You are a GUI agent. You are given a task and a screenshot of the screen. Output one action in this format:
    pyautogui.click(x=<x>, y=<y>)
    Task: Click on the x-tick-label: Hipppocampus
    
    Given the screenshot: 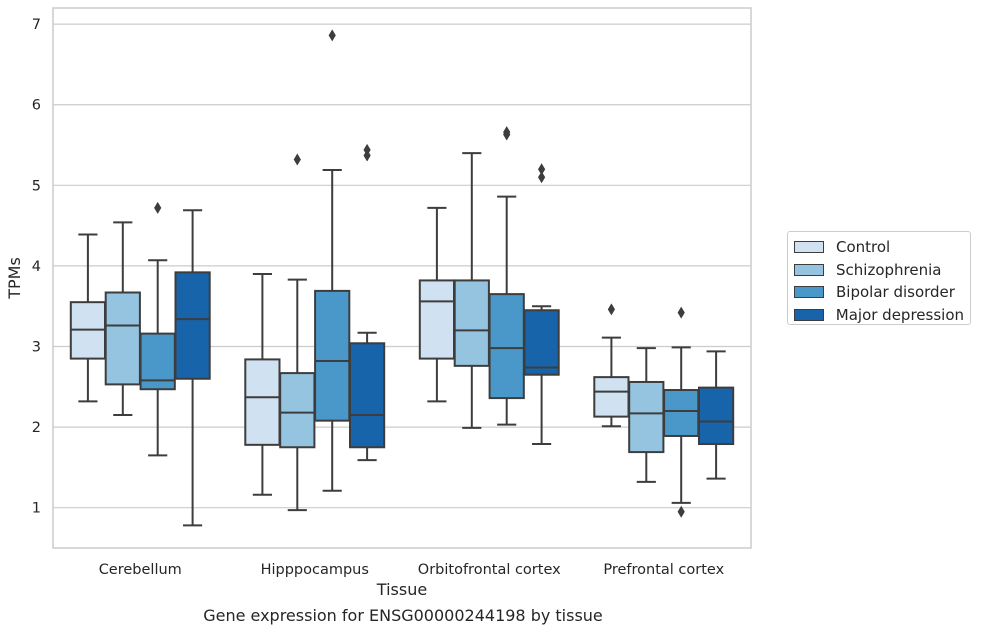 What is the action you would take?
    pyautogui.click(x=315, y=570)
    